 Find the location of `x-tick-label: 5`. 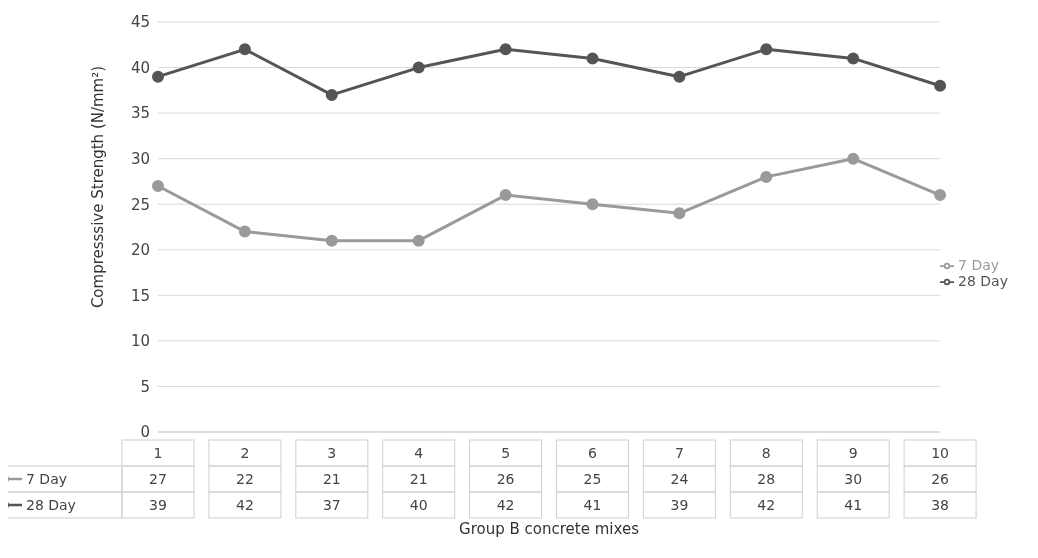

x-tick-label: 5 is located at coordinates (506, 453).